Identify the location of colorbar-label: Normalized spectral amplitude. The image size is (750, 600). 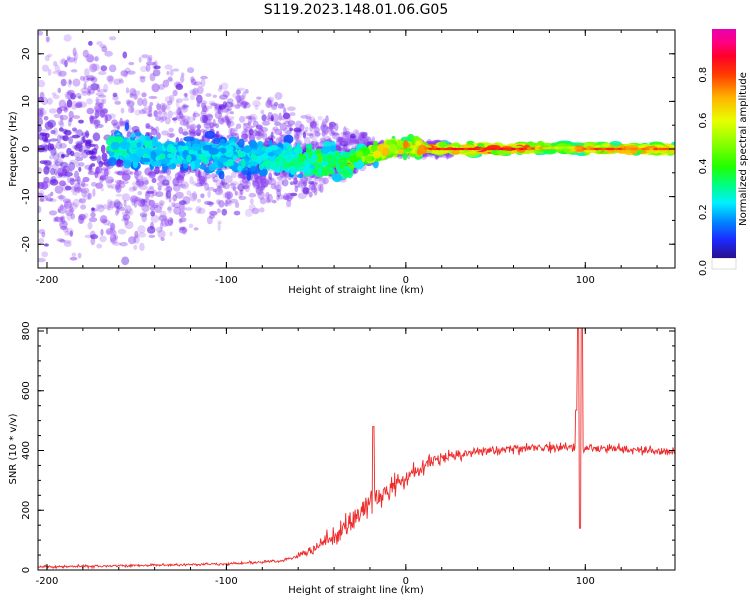
(743, 149).